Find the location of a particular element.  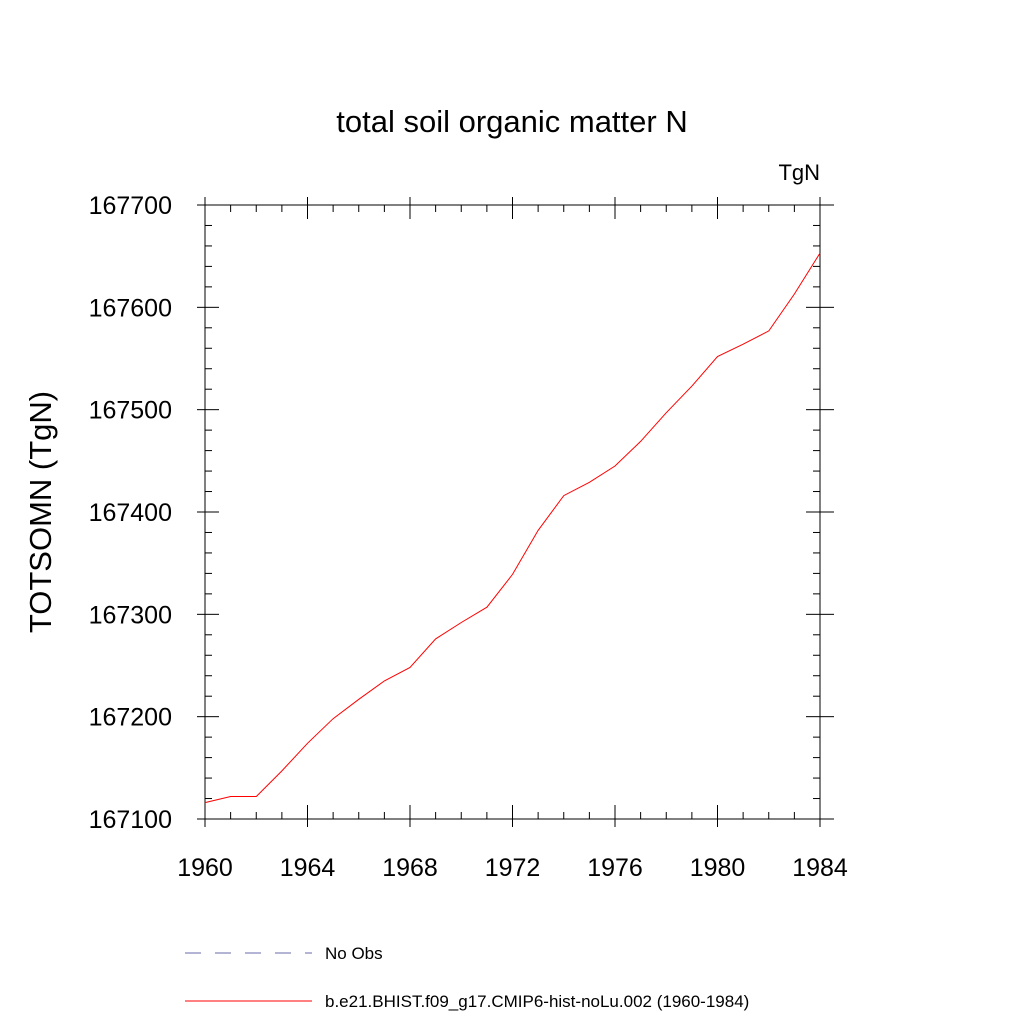

y-tick-label: 167400 is located at coordinates (130, 513).